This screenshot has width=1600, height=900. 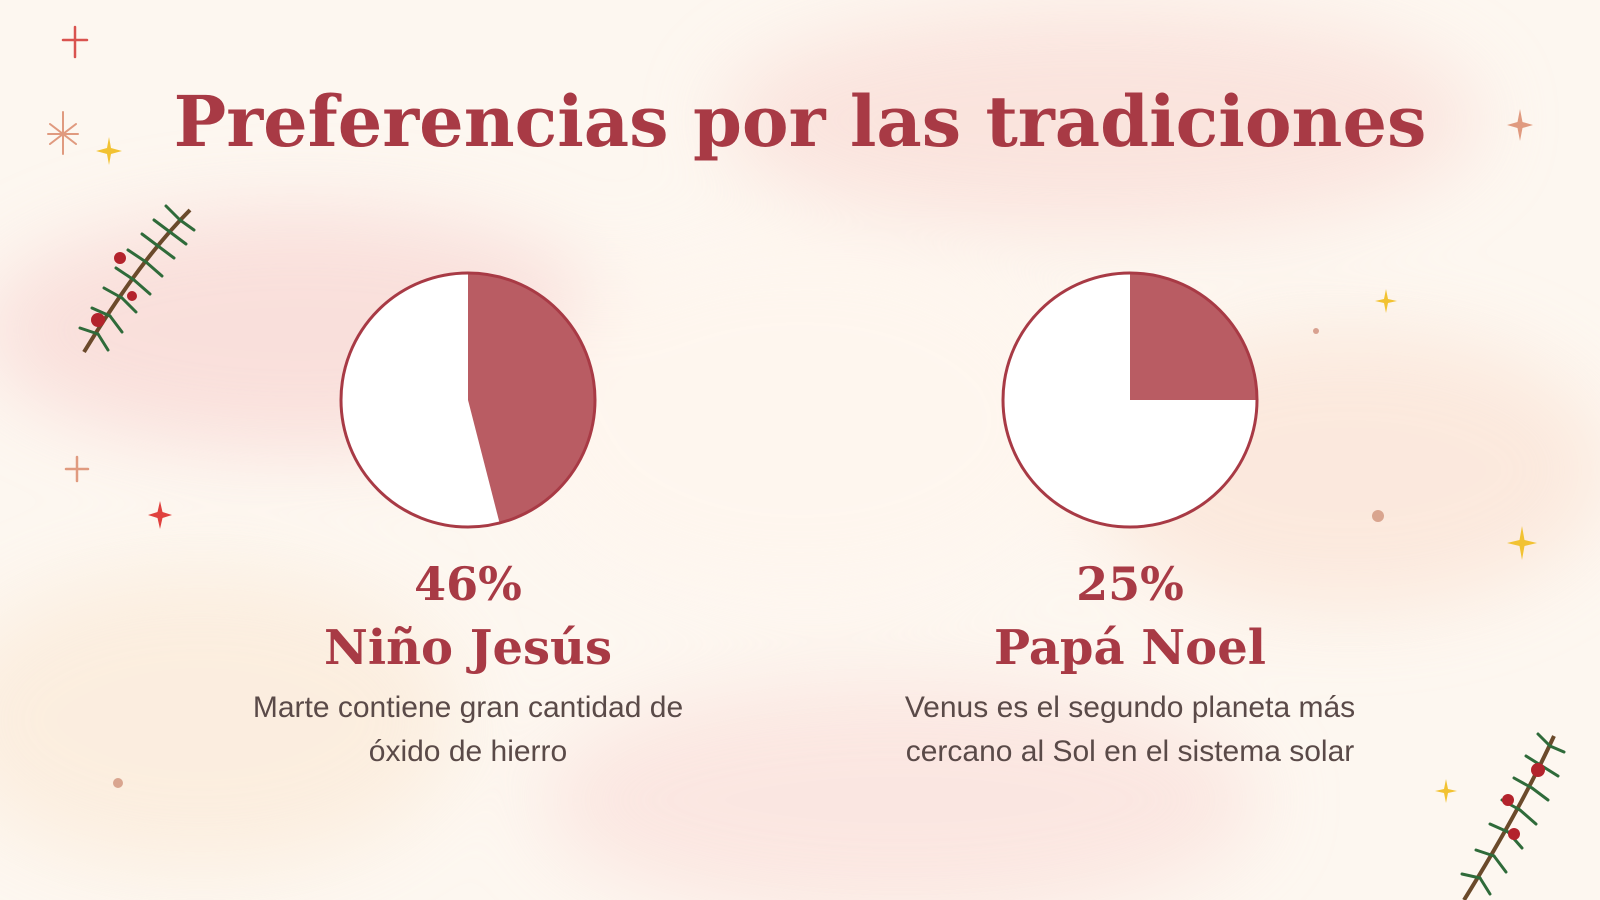 What do you see at coordinates (1130, 751) in the screenshot?
I see `description-line: cercano al Sol en el sistema solar` at bounding box center [1130, 751].